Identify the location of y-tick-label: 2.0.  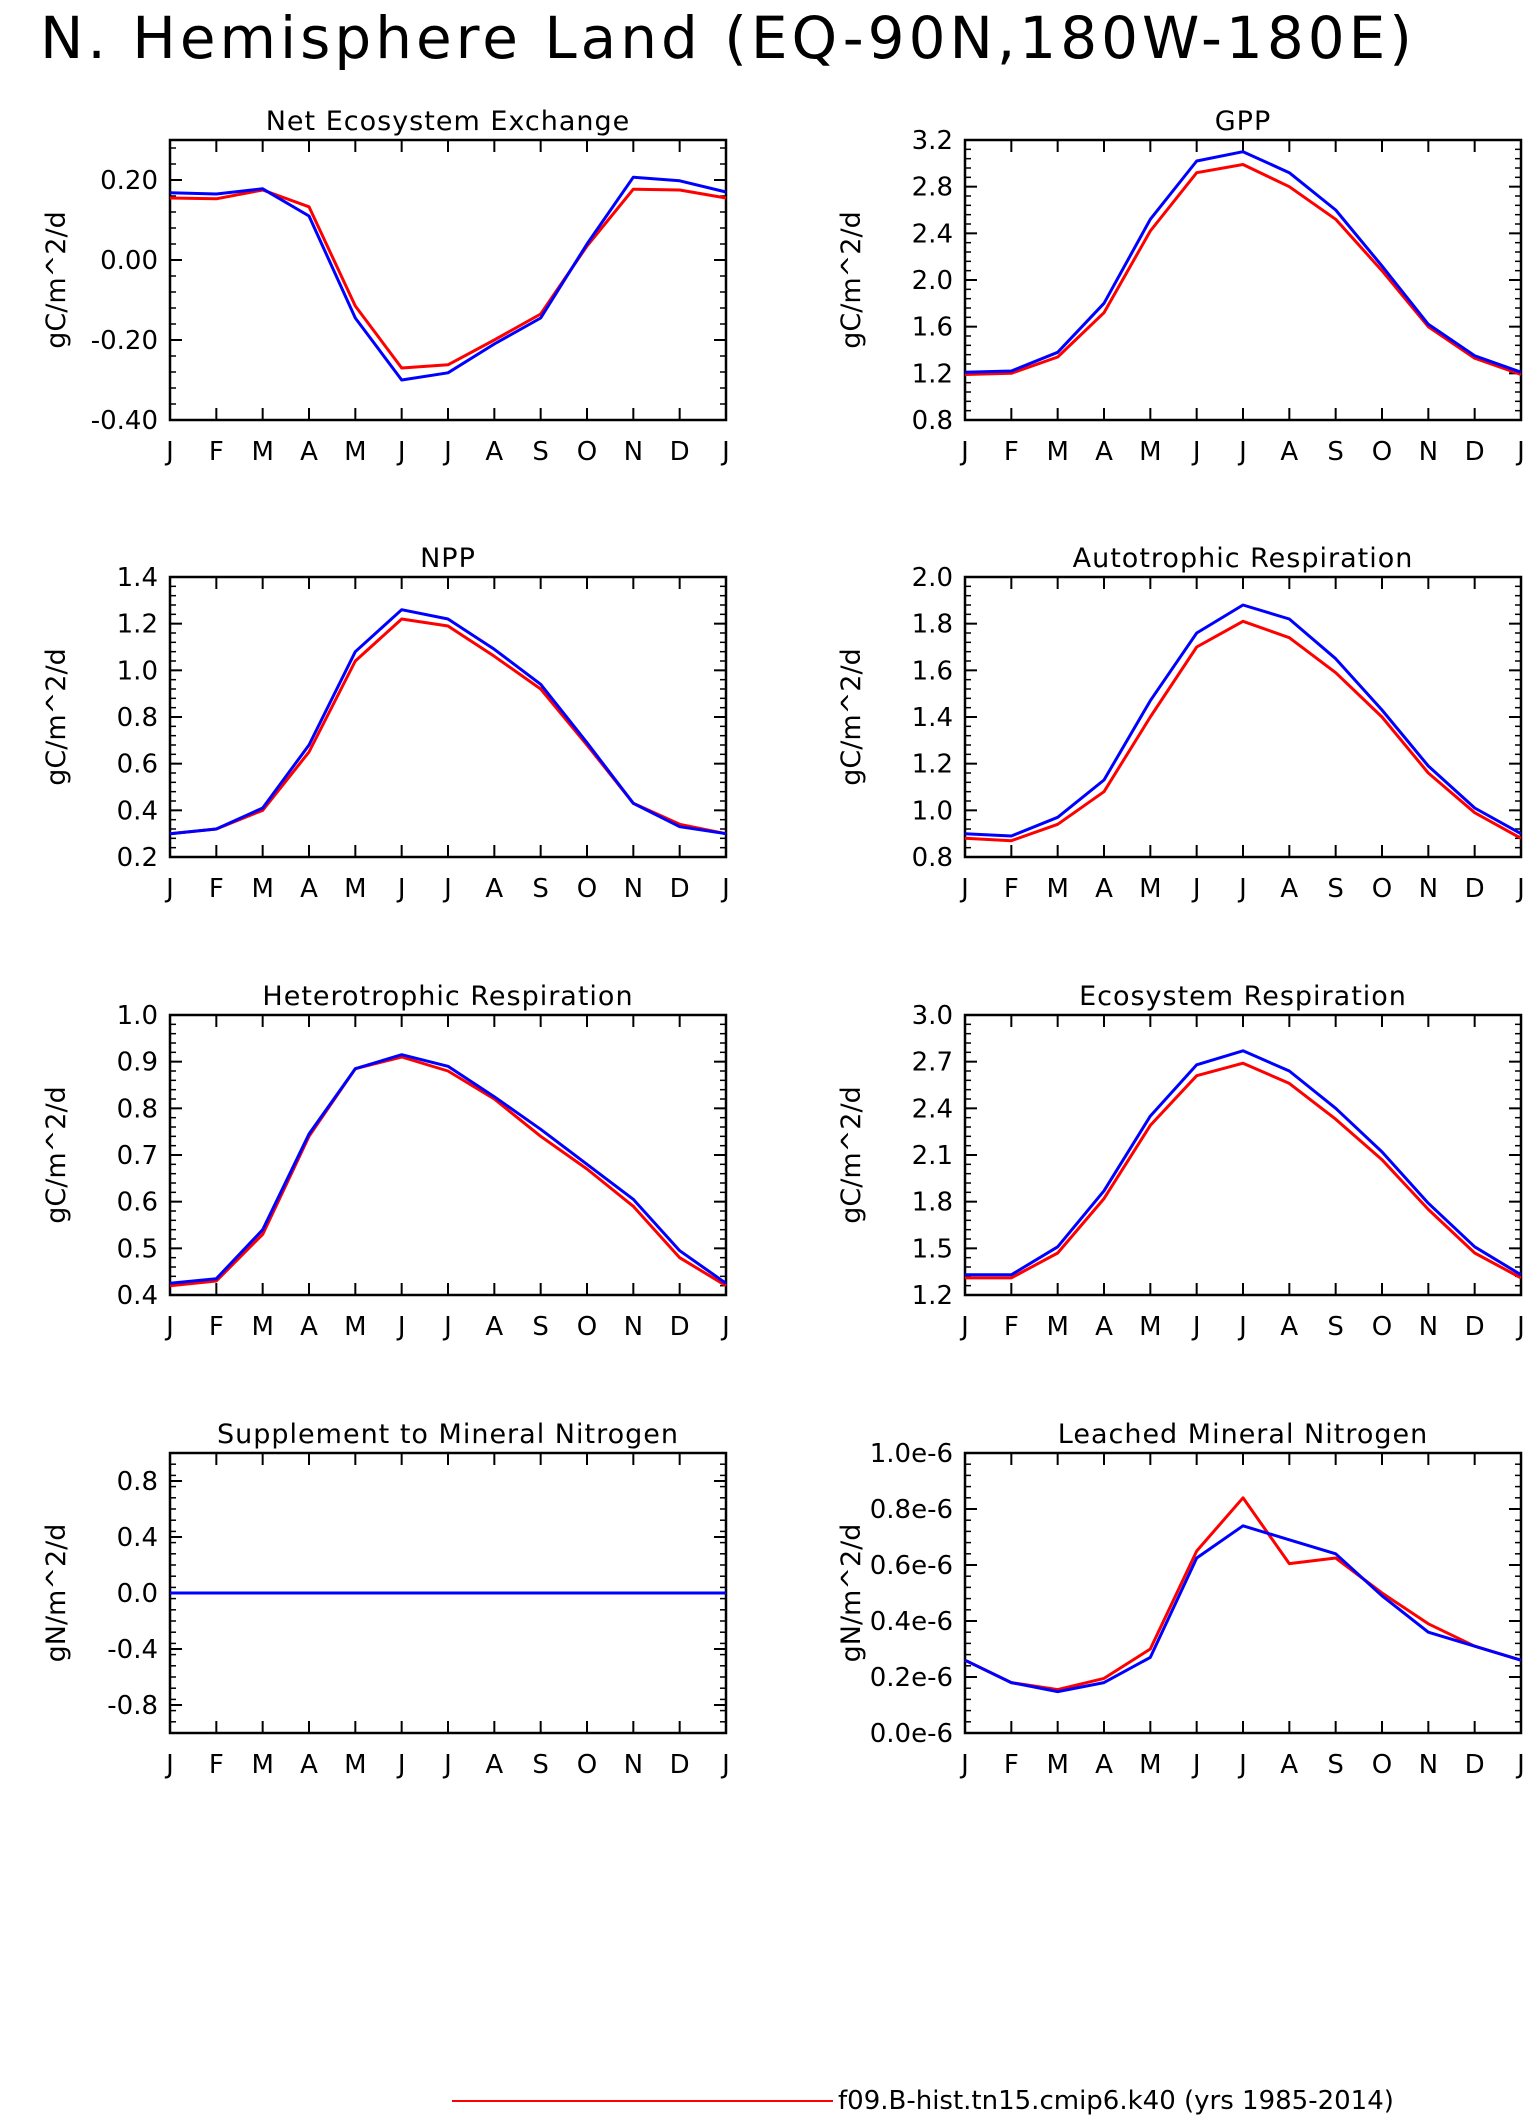
(932, 578).